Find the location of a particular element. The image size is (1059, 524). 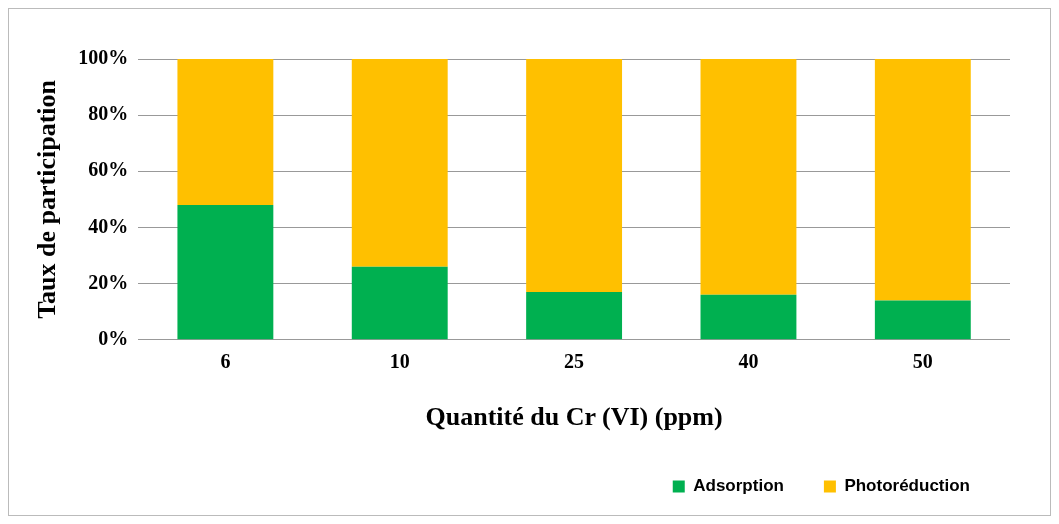

x-tick-label: 6 is located at coordinates (225, 360).